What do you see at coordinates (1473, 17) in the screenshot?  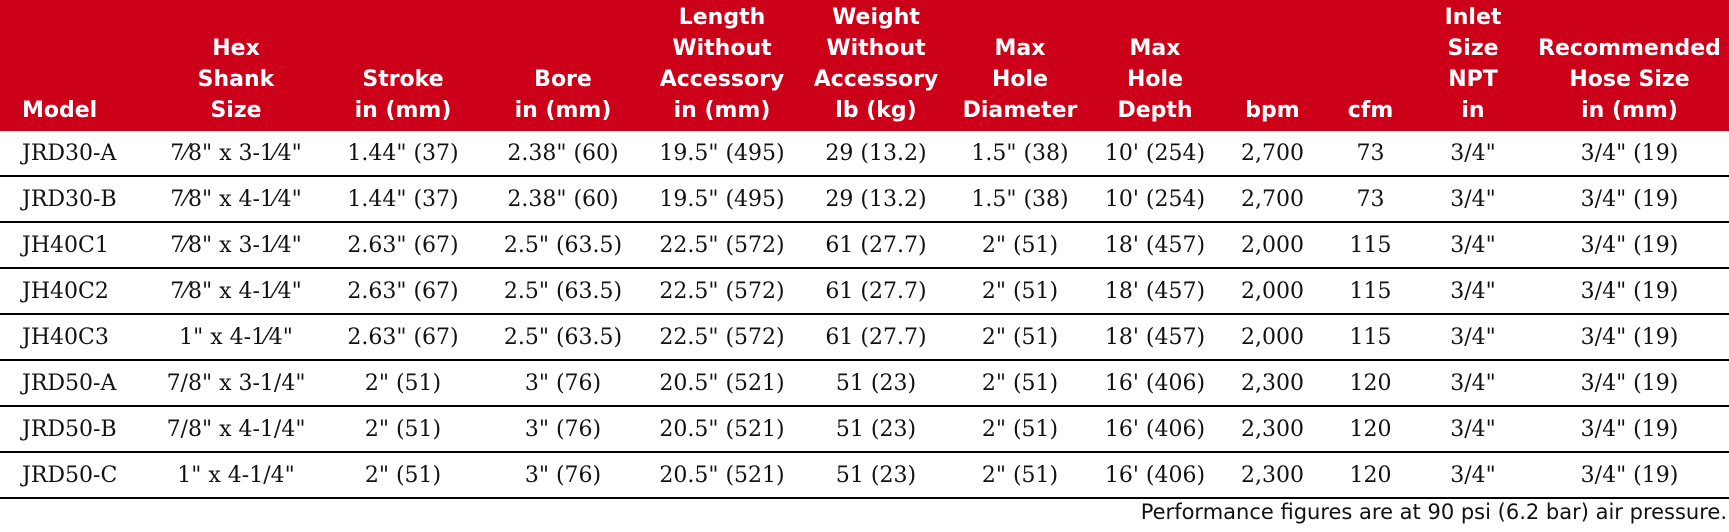 I see `header-line: Inlet` at bounding box center [1473, 17].